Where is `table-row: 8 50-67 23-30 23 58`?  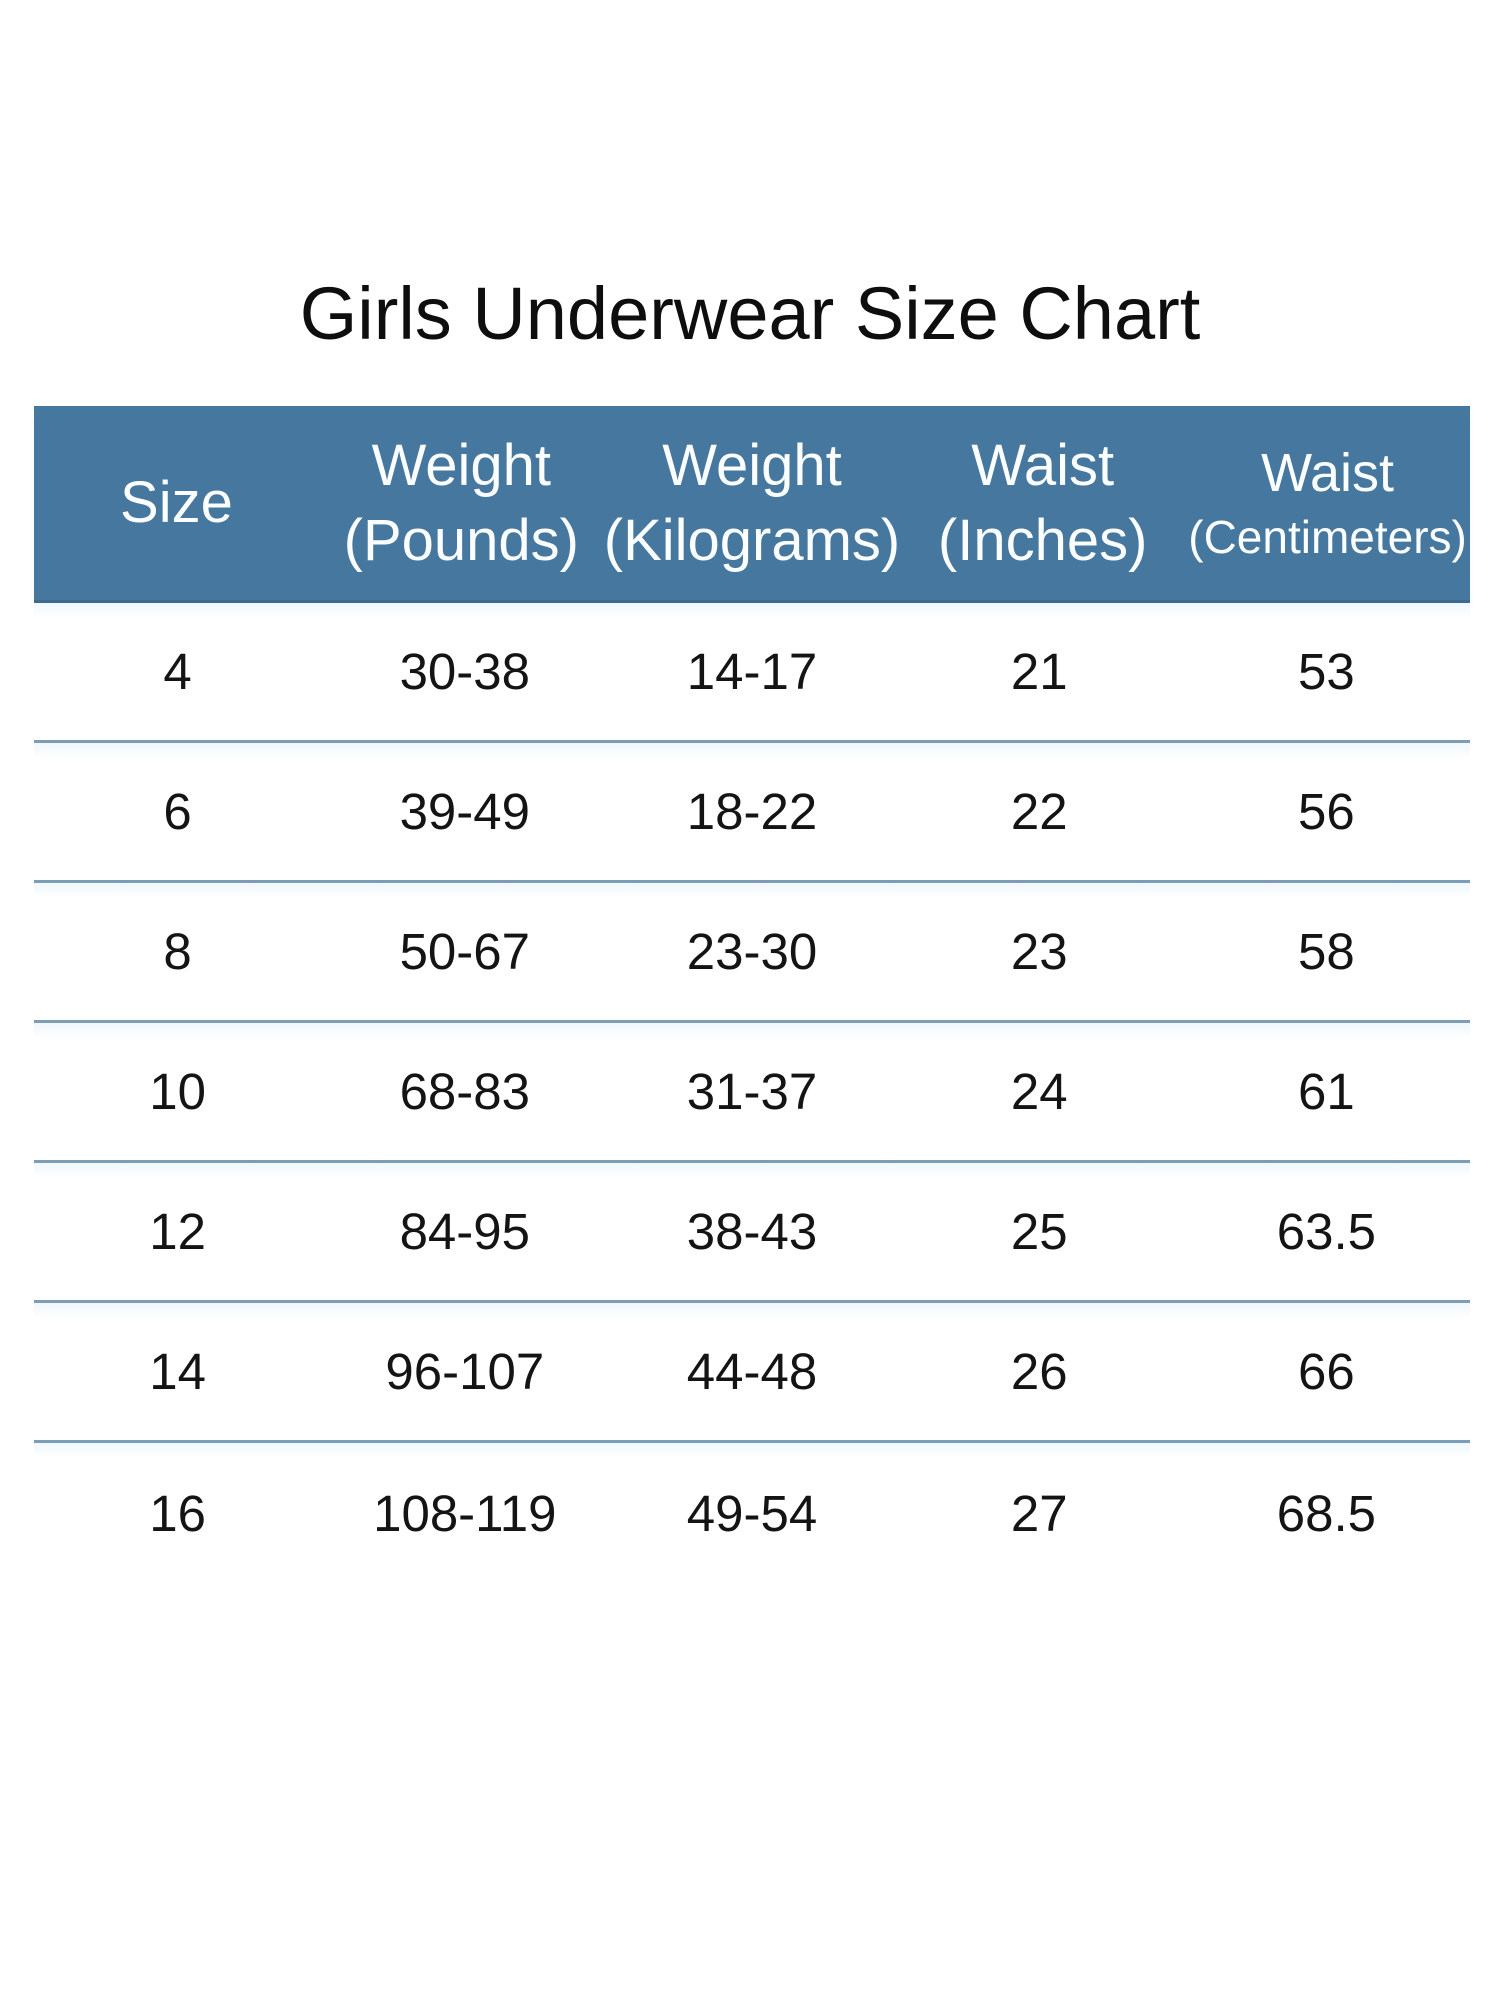
table-row: 8 50-67 23-30 23 58 is located at coordinates (752, 953).